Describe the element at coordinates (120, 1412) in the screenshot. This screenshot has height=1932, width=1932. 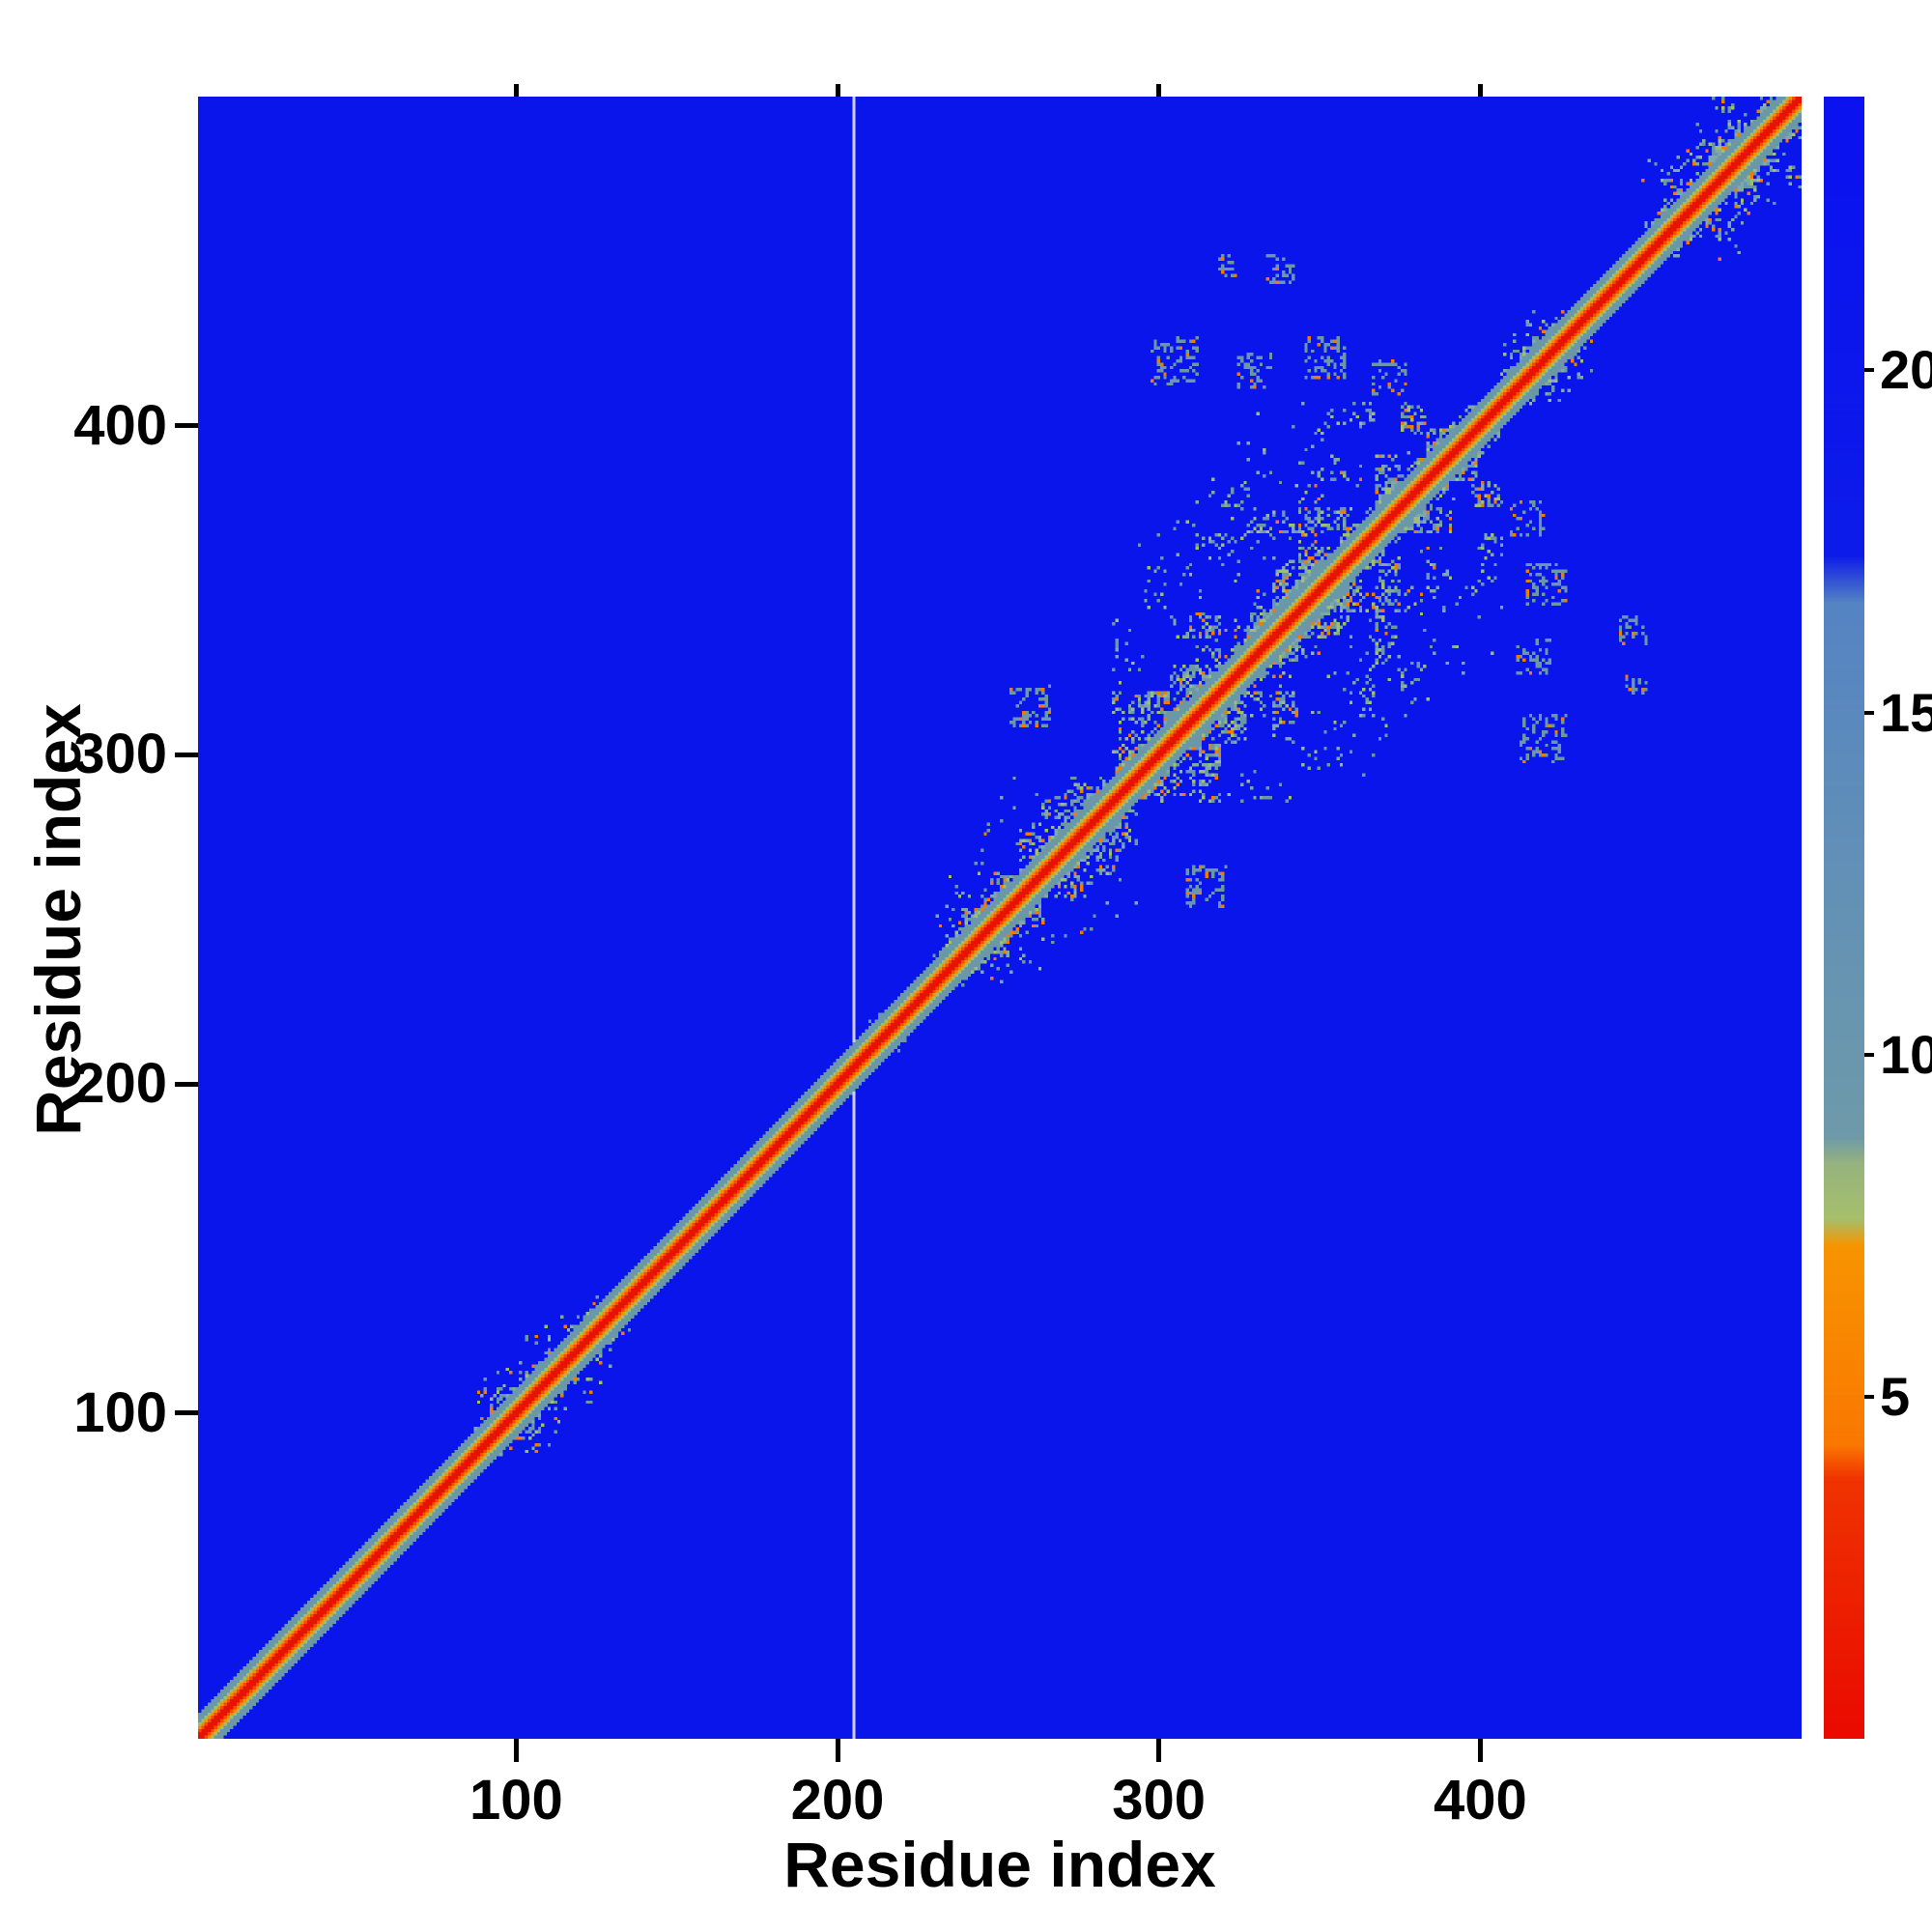
I see `y-axis-tick-label: 100` at that location.